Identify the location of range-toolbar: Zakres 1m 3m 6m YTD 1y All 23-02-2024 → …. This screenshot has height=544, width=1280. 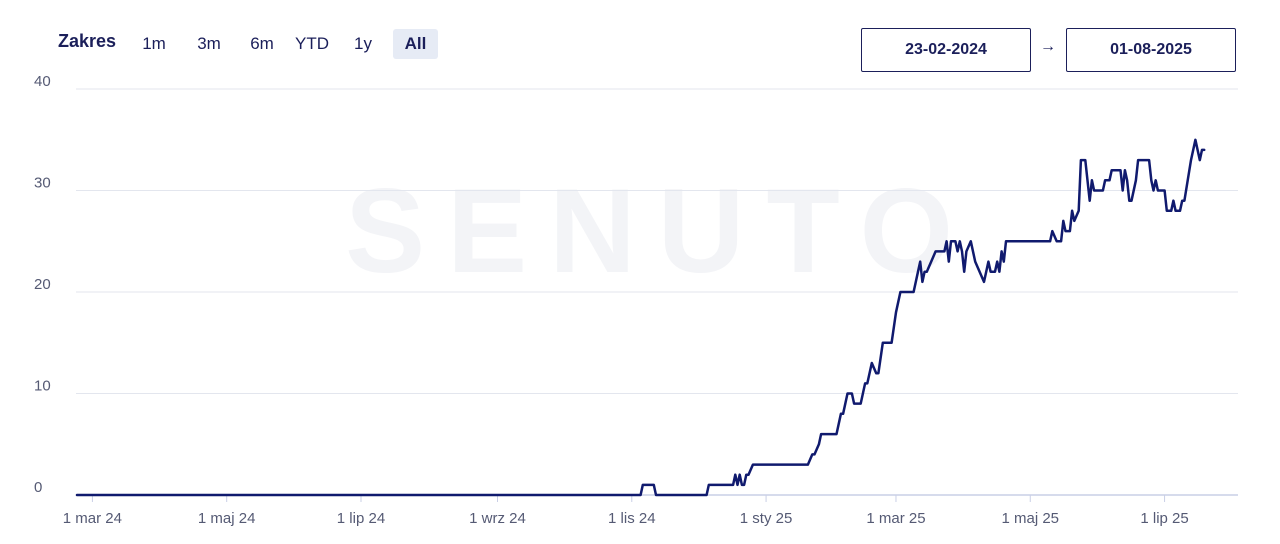
(640, 40).